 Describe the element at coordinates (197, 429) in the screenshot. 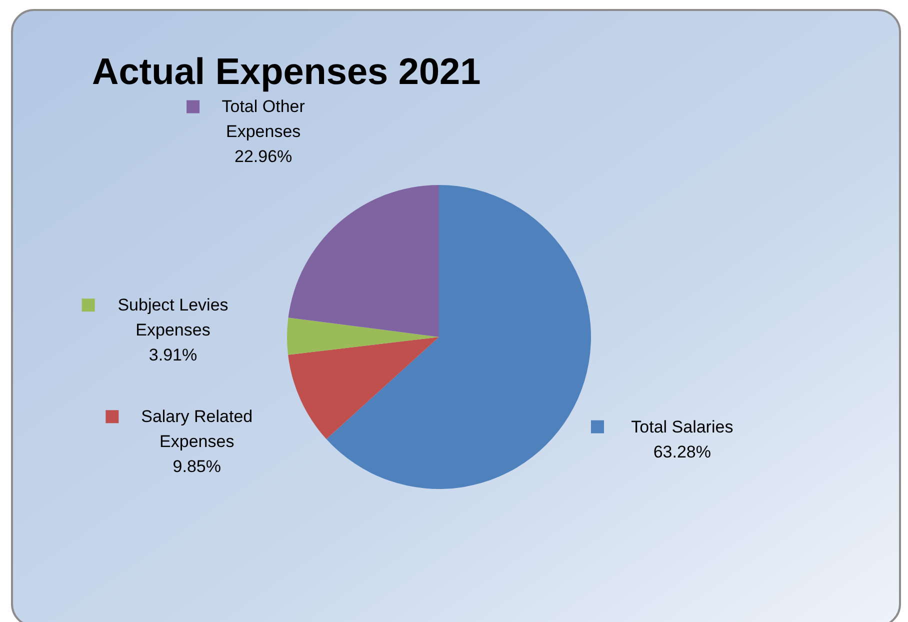

I see `legend-label: Salary Related Expenses` at that location.